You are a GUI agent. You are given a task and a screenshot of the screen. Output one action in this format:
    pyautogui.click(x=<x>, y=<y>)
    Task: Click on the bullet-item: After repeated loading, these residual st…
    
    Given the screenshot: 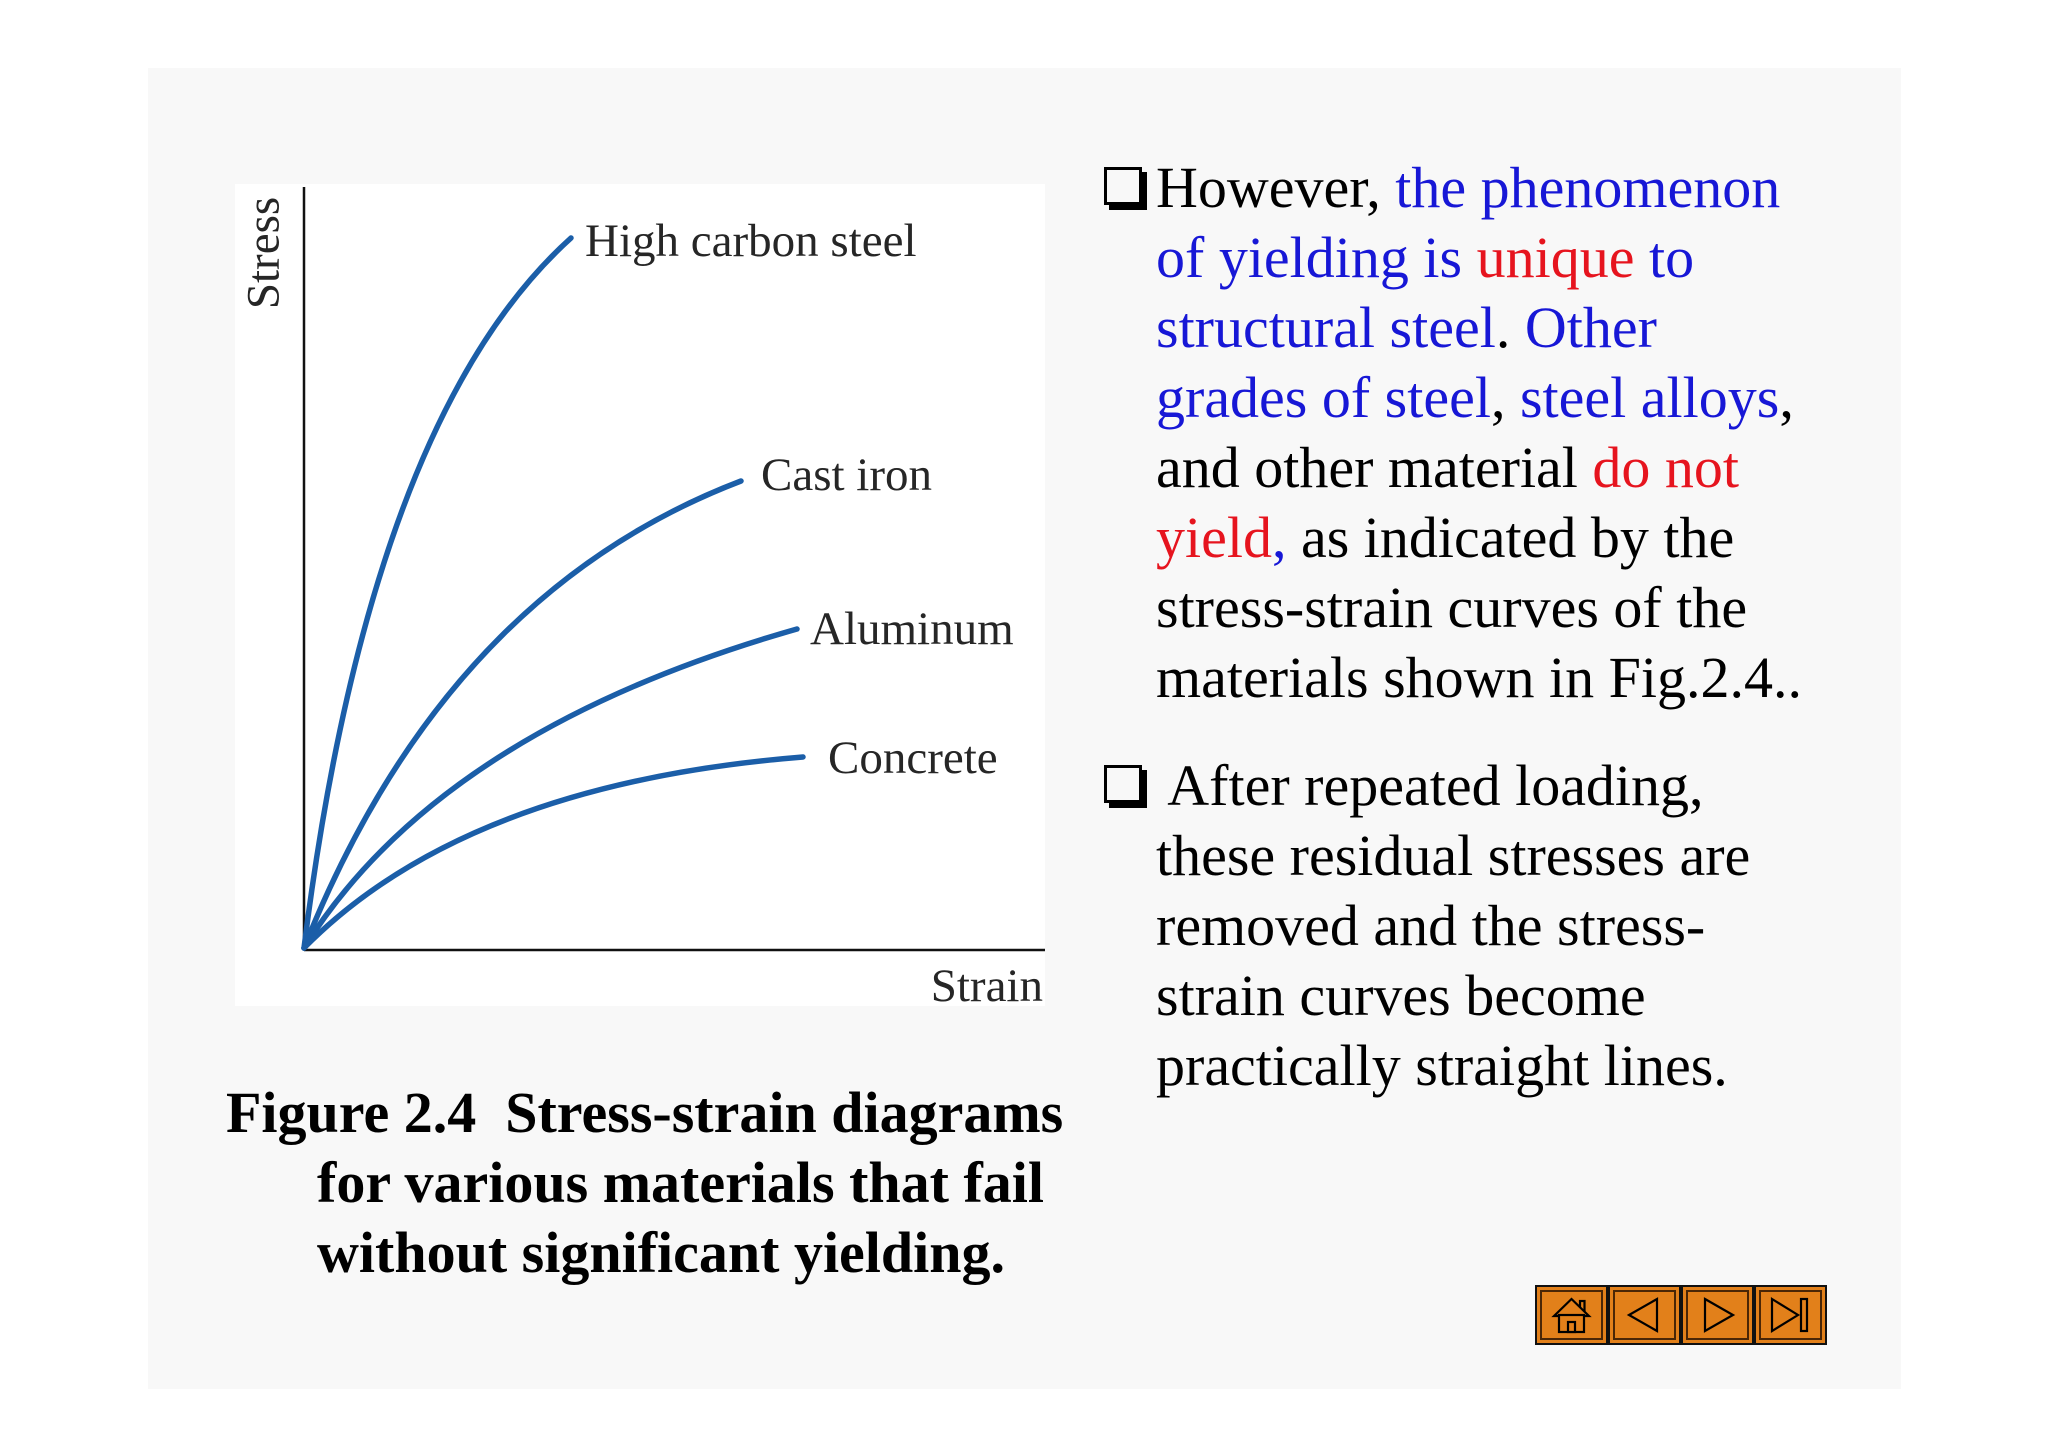 What is the action you would take?
    pyautogui.click(x=1427, y=926)
    